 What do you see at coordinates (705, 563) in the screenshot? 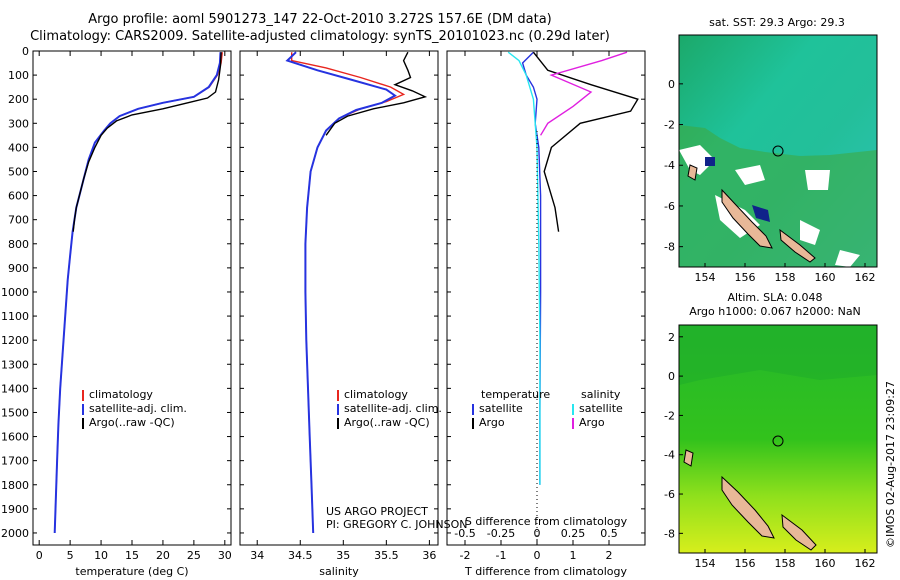
I see `sla-map-xtick-label: 154` at bounding box center [705, 563].